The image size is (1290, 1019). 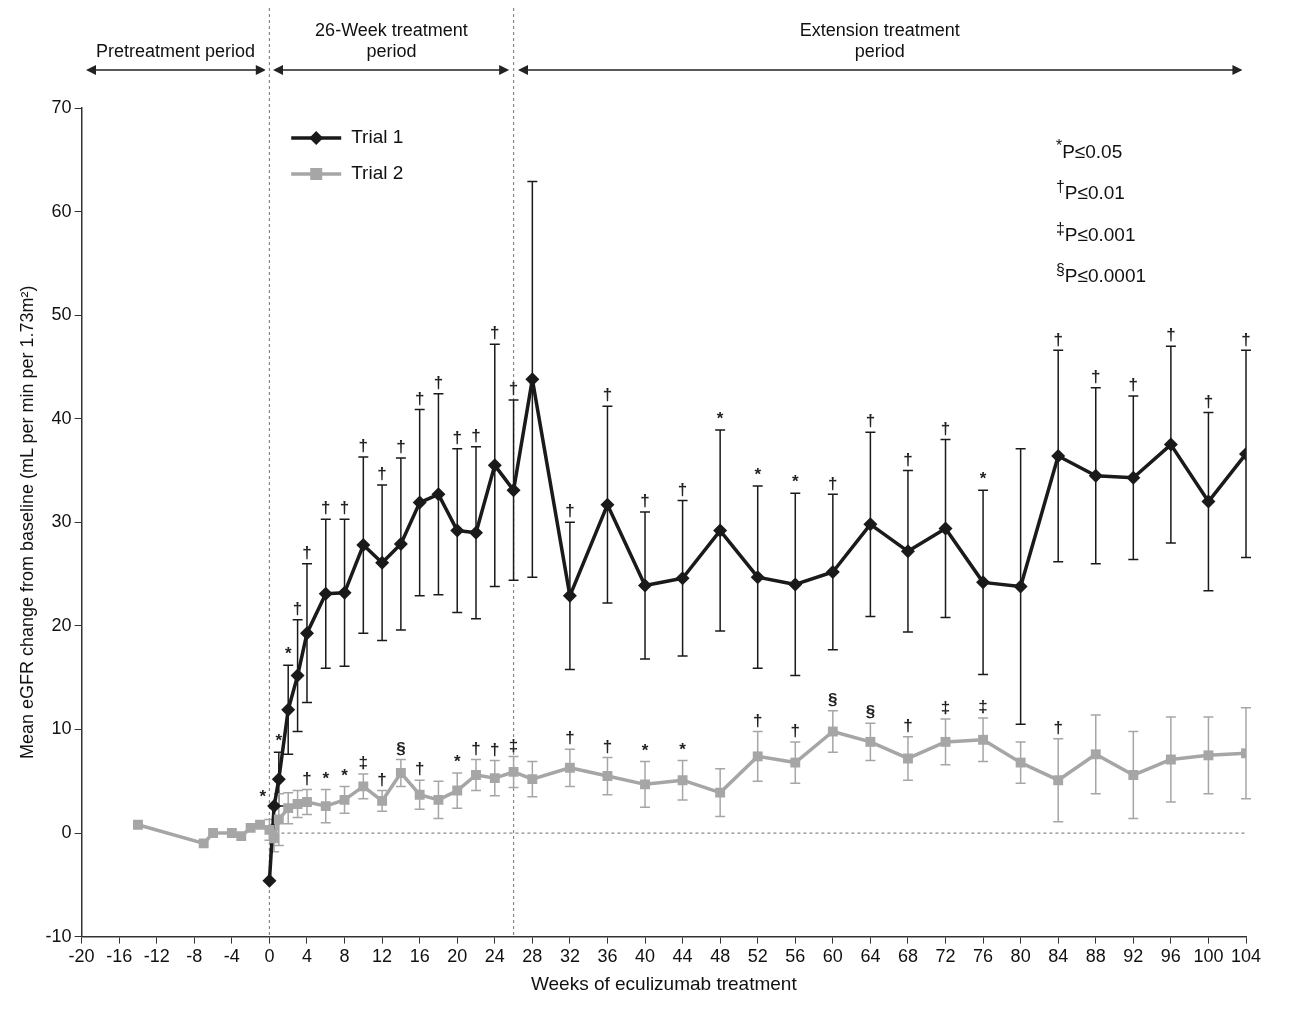 What do you see at coordinates (119, 956) in the screenshot?
I see `x-tick-label: -16` at bounding box center [119, 956].